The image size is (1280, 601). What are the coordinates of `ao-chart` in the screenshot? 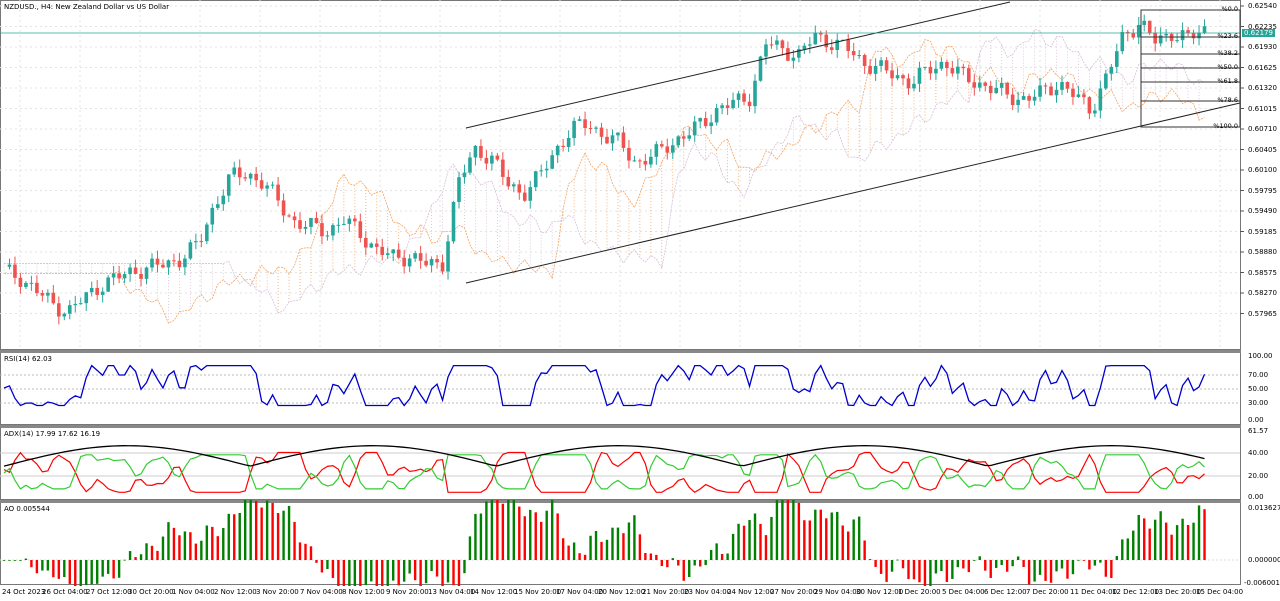 It's located at (640, 543).